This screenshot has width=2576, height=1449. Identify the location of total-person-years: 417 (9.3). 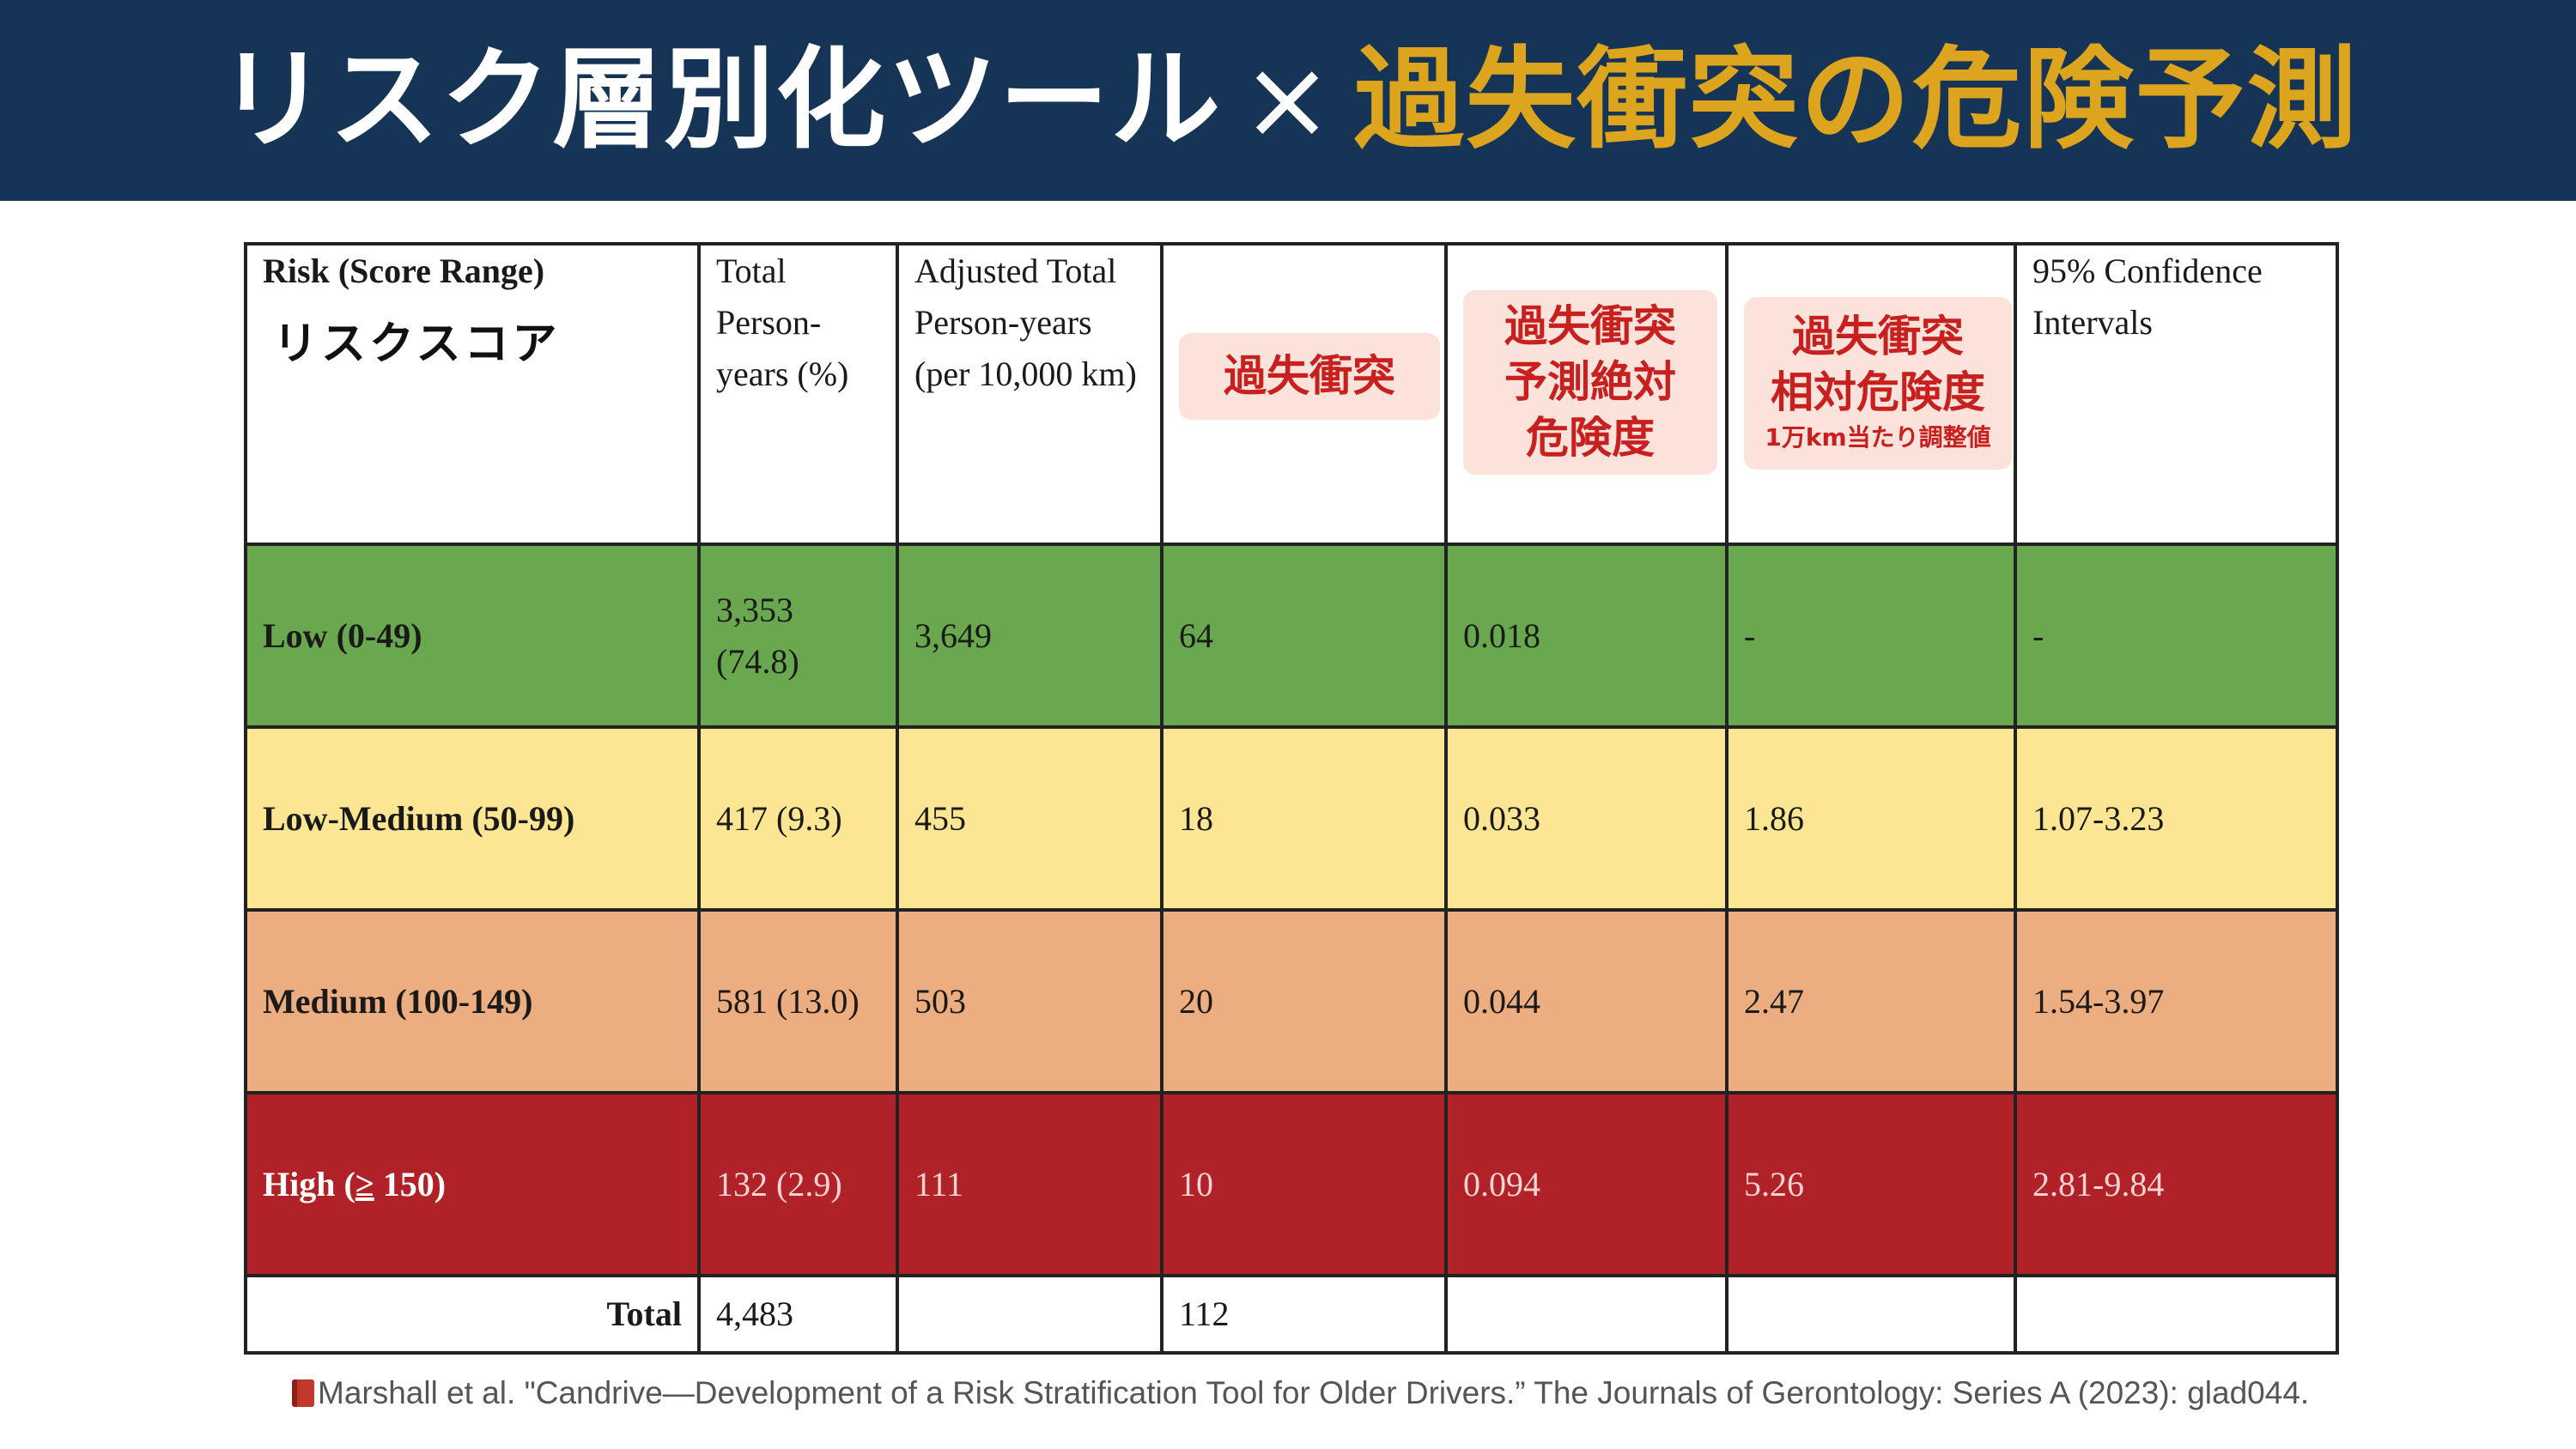
(798, 818).